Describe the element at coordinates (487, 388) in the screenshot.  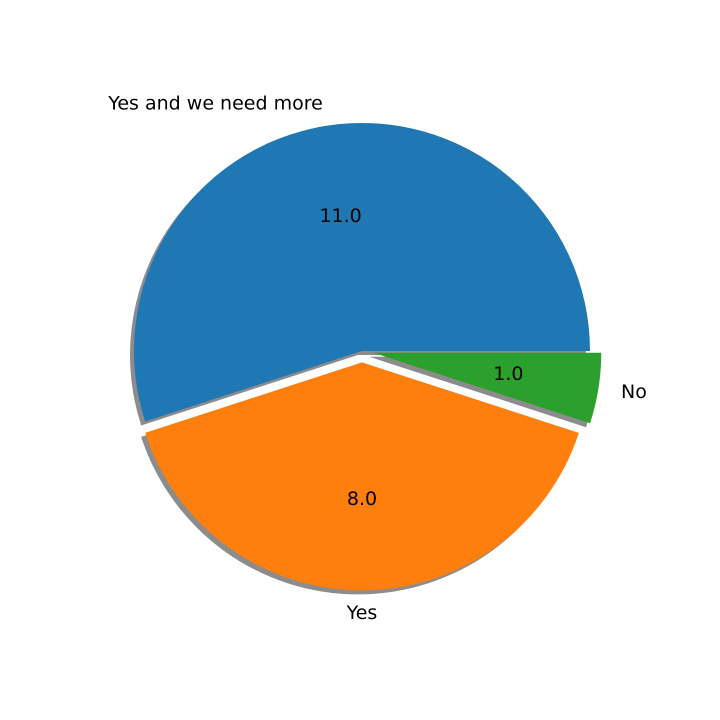
I see `pie-slice-no` at that location.